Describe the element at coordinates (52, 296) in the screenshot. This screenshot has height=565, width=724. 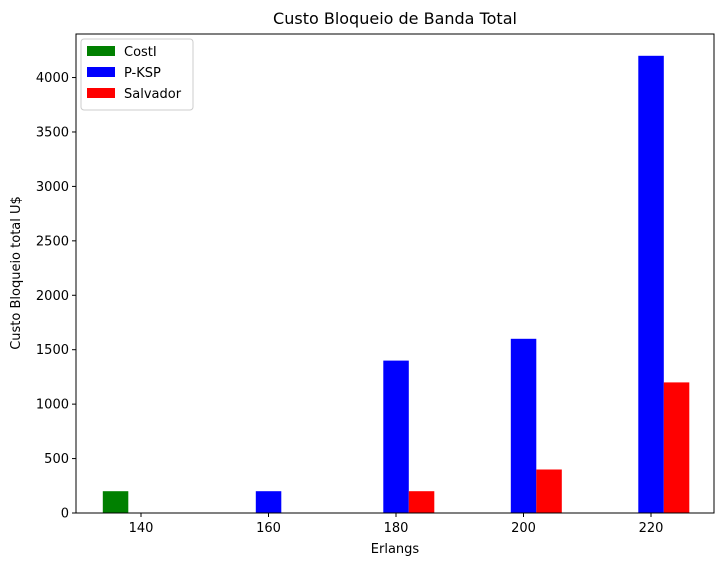
I see `y-tick-label: 2000` at that location.